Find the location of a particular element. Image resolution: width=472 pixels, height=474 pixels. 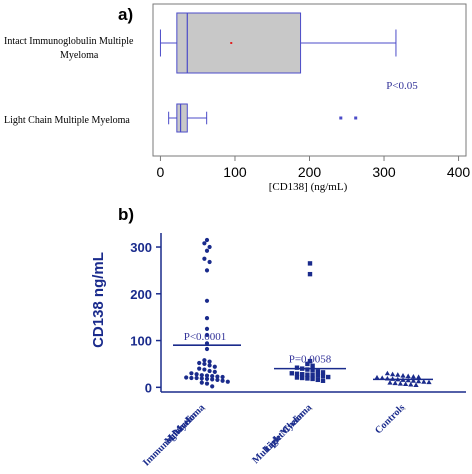

panel-b-annotations: P<0.0001 P=0.0058 is located at coordinates (258, 348).